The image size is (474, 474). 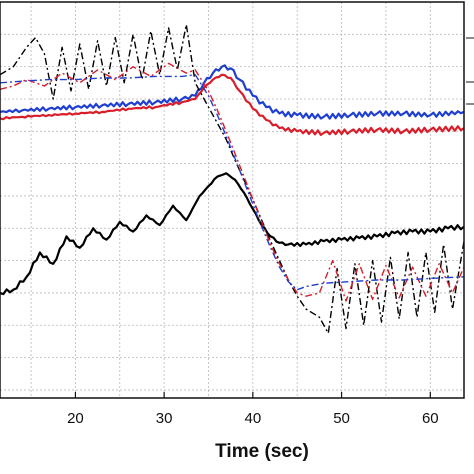 I want to click on x-tick-label: 20, so click(x=75, y=418).